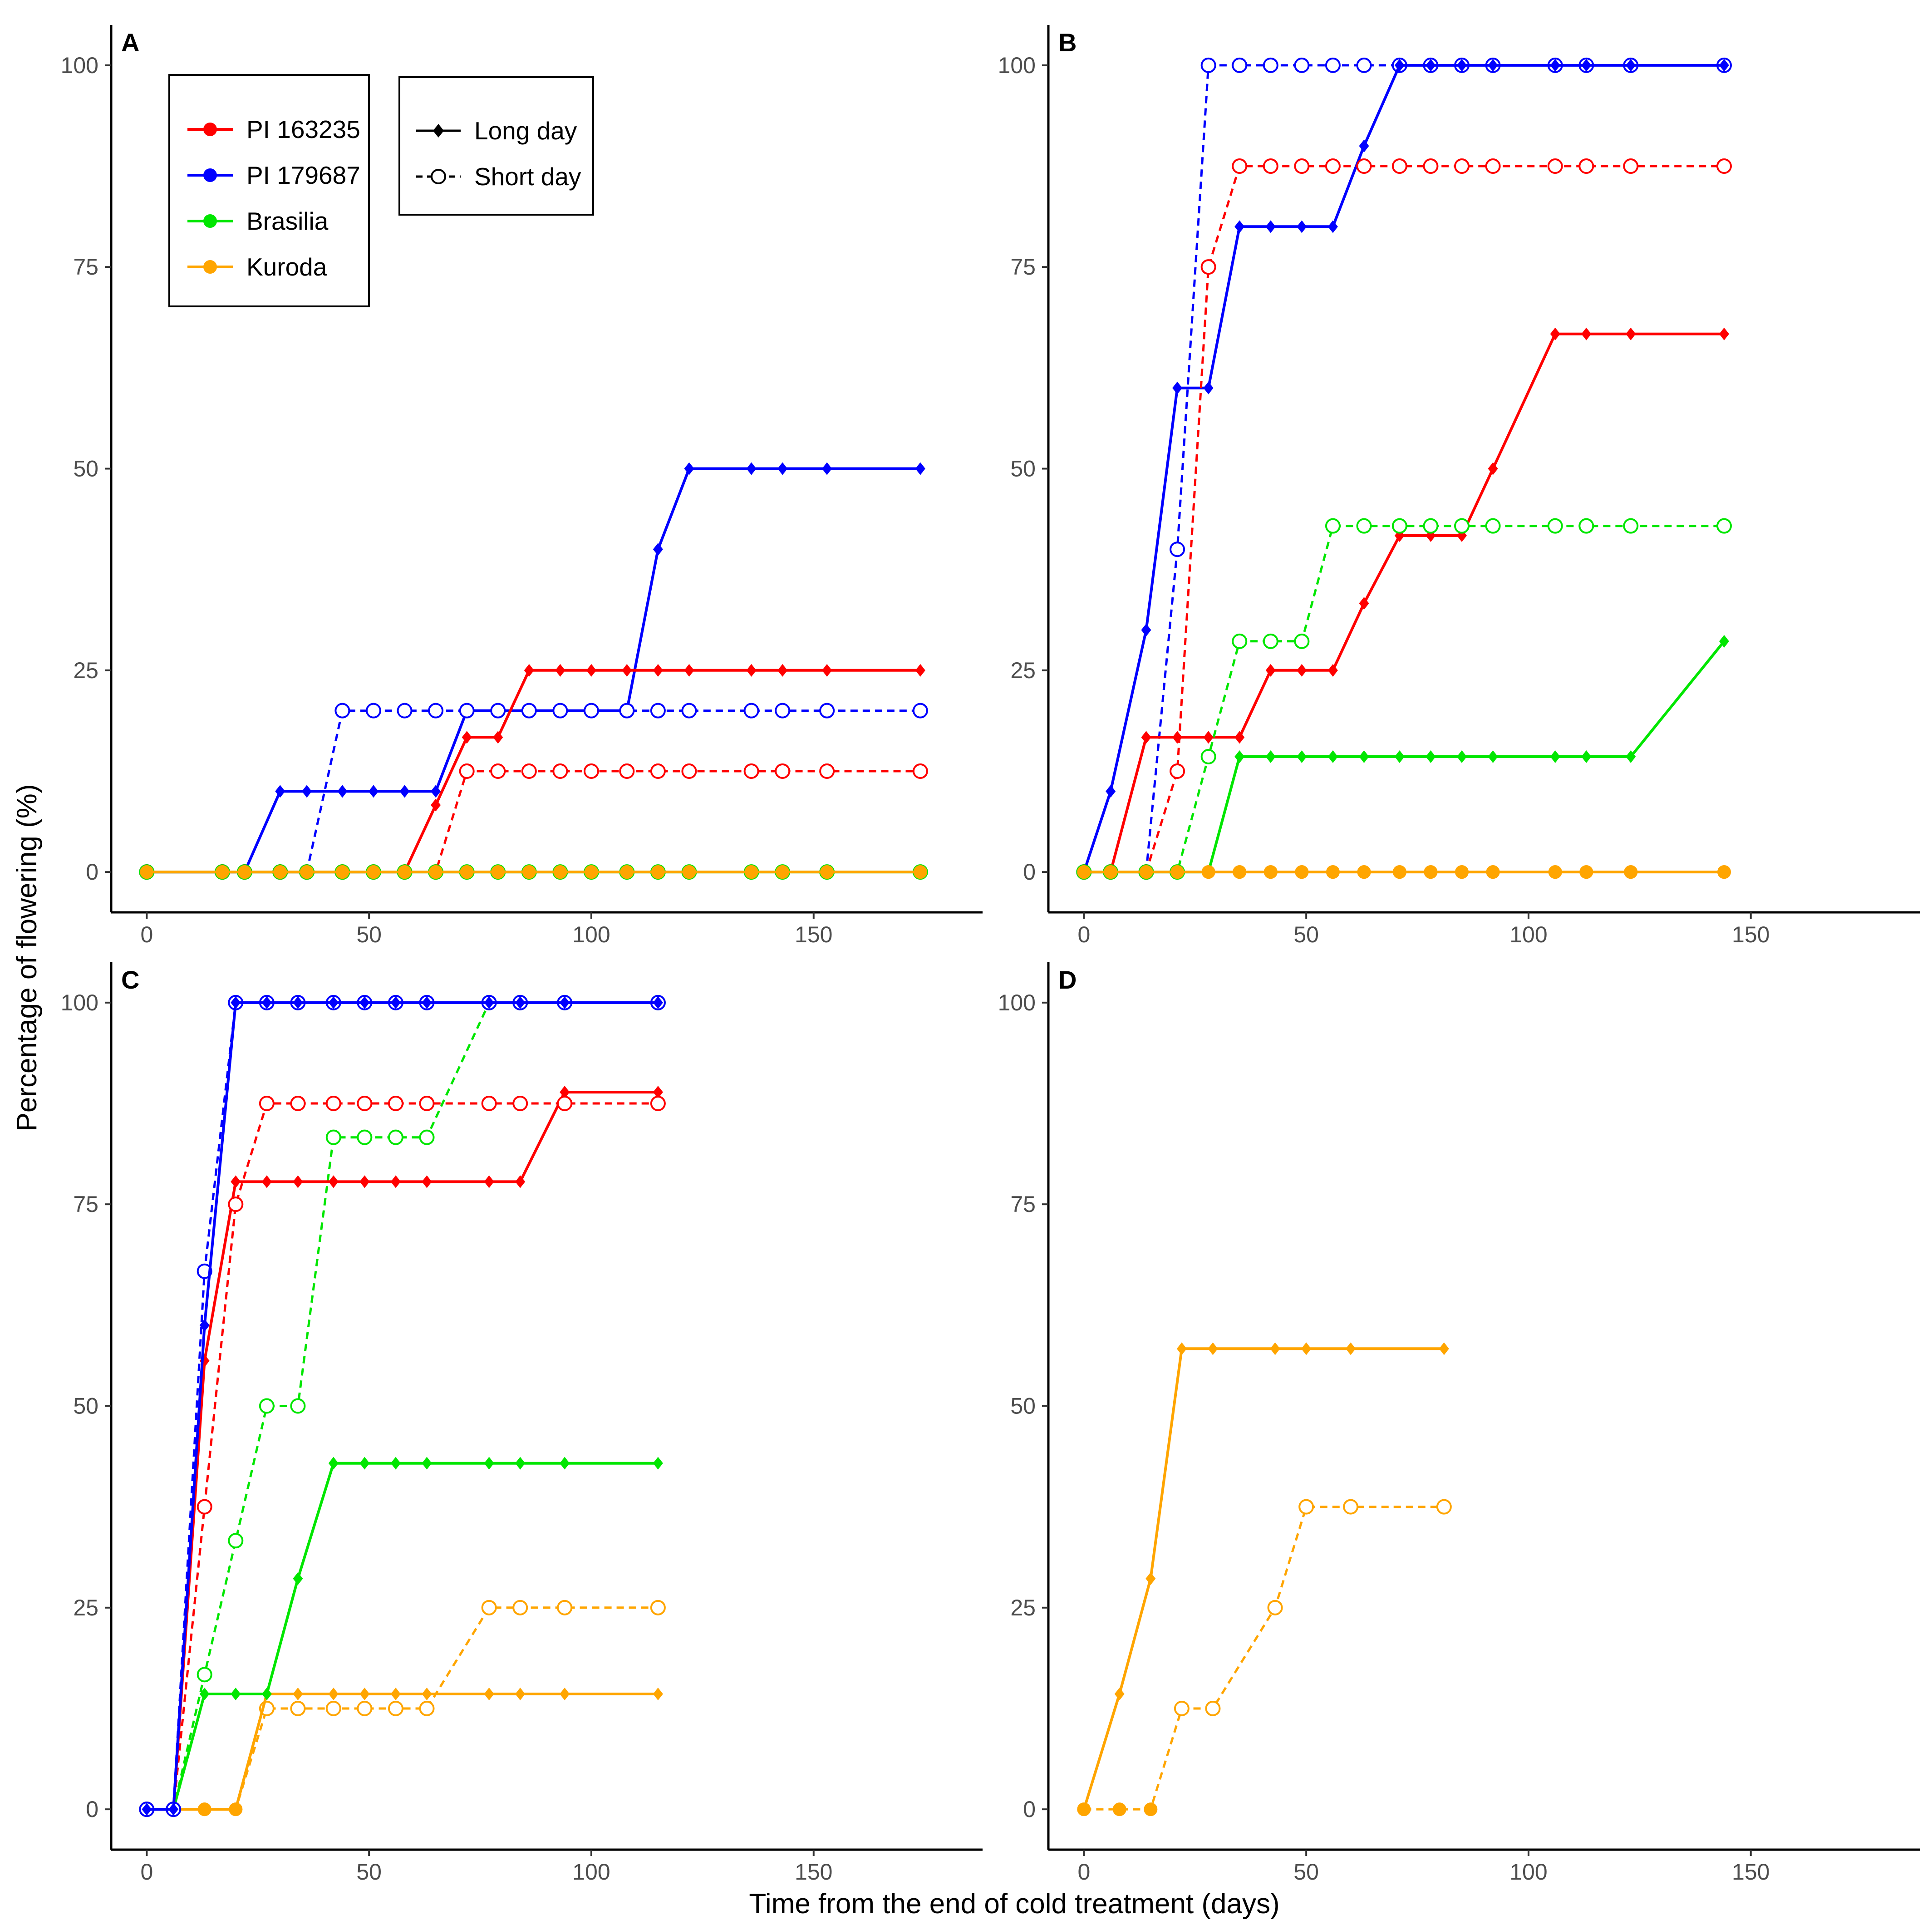 The image size is (1932, 1930). I want to click on series-pi163235-long-day, so click(1404, 603).